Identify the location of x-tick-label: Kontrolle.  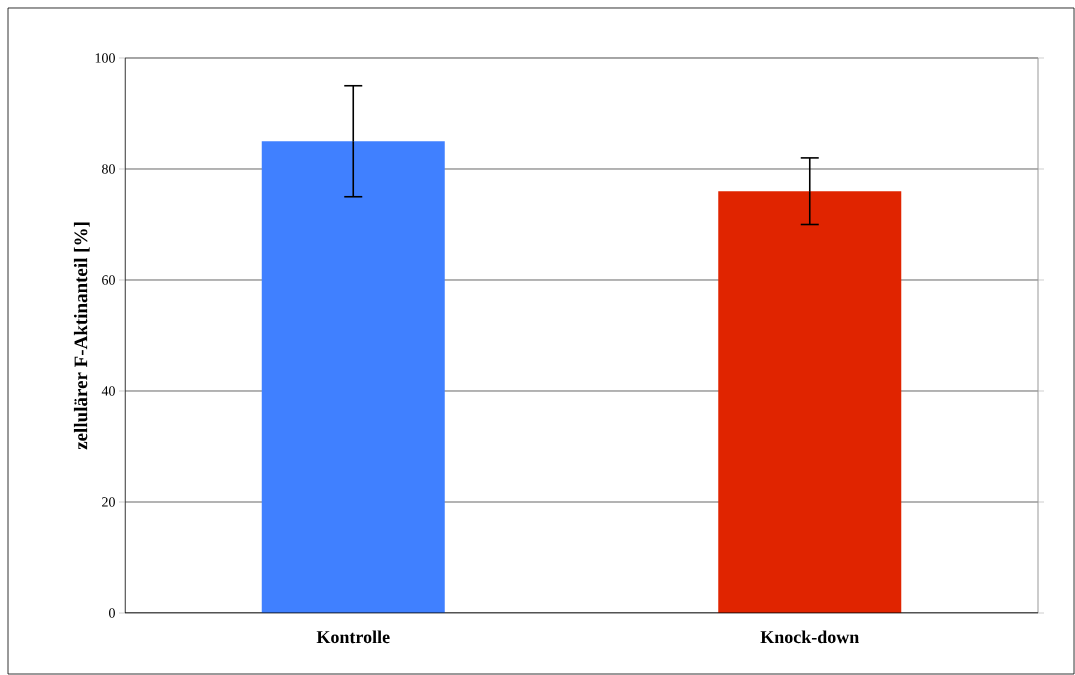
(353, 637).